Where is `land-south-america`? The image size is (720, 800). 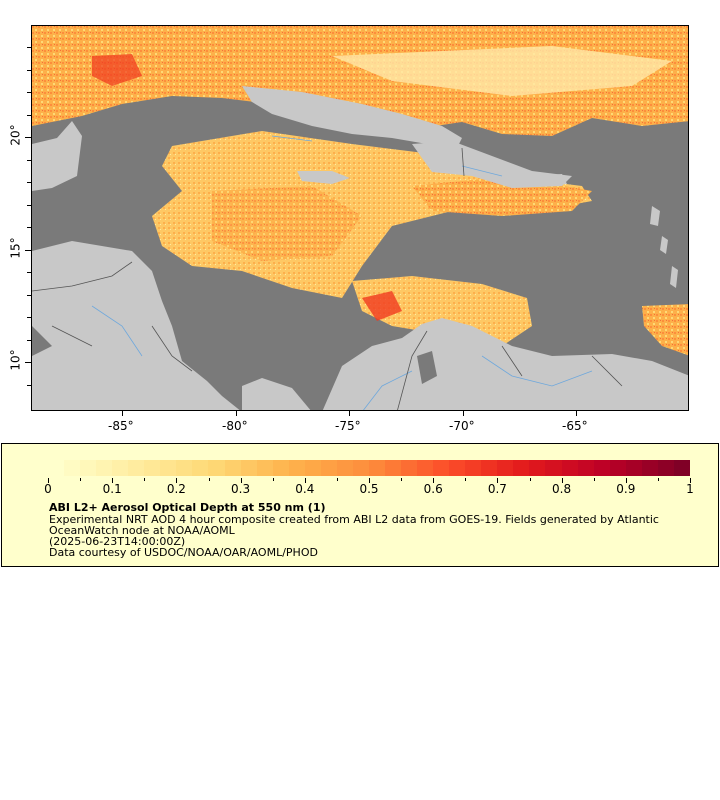 land-south-america is located at coordinates (505, 364).